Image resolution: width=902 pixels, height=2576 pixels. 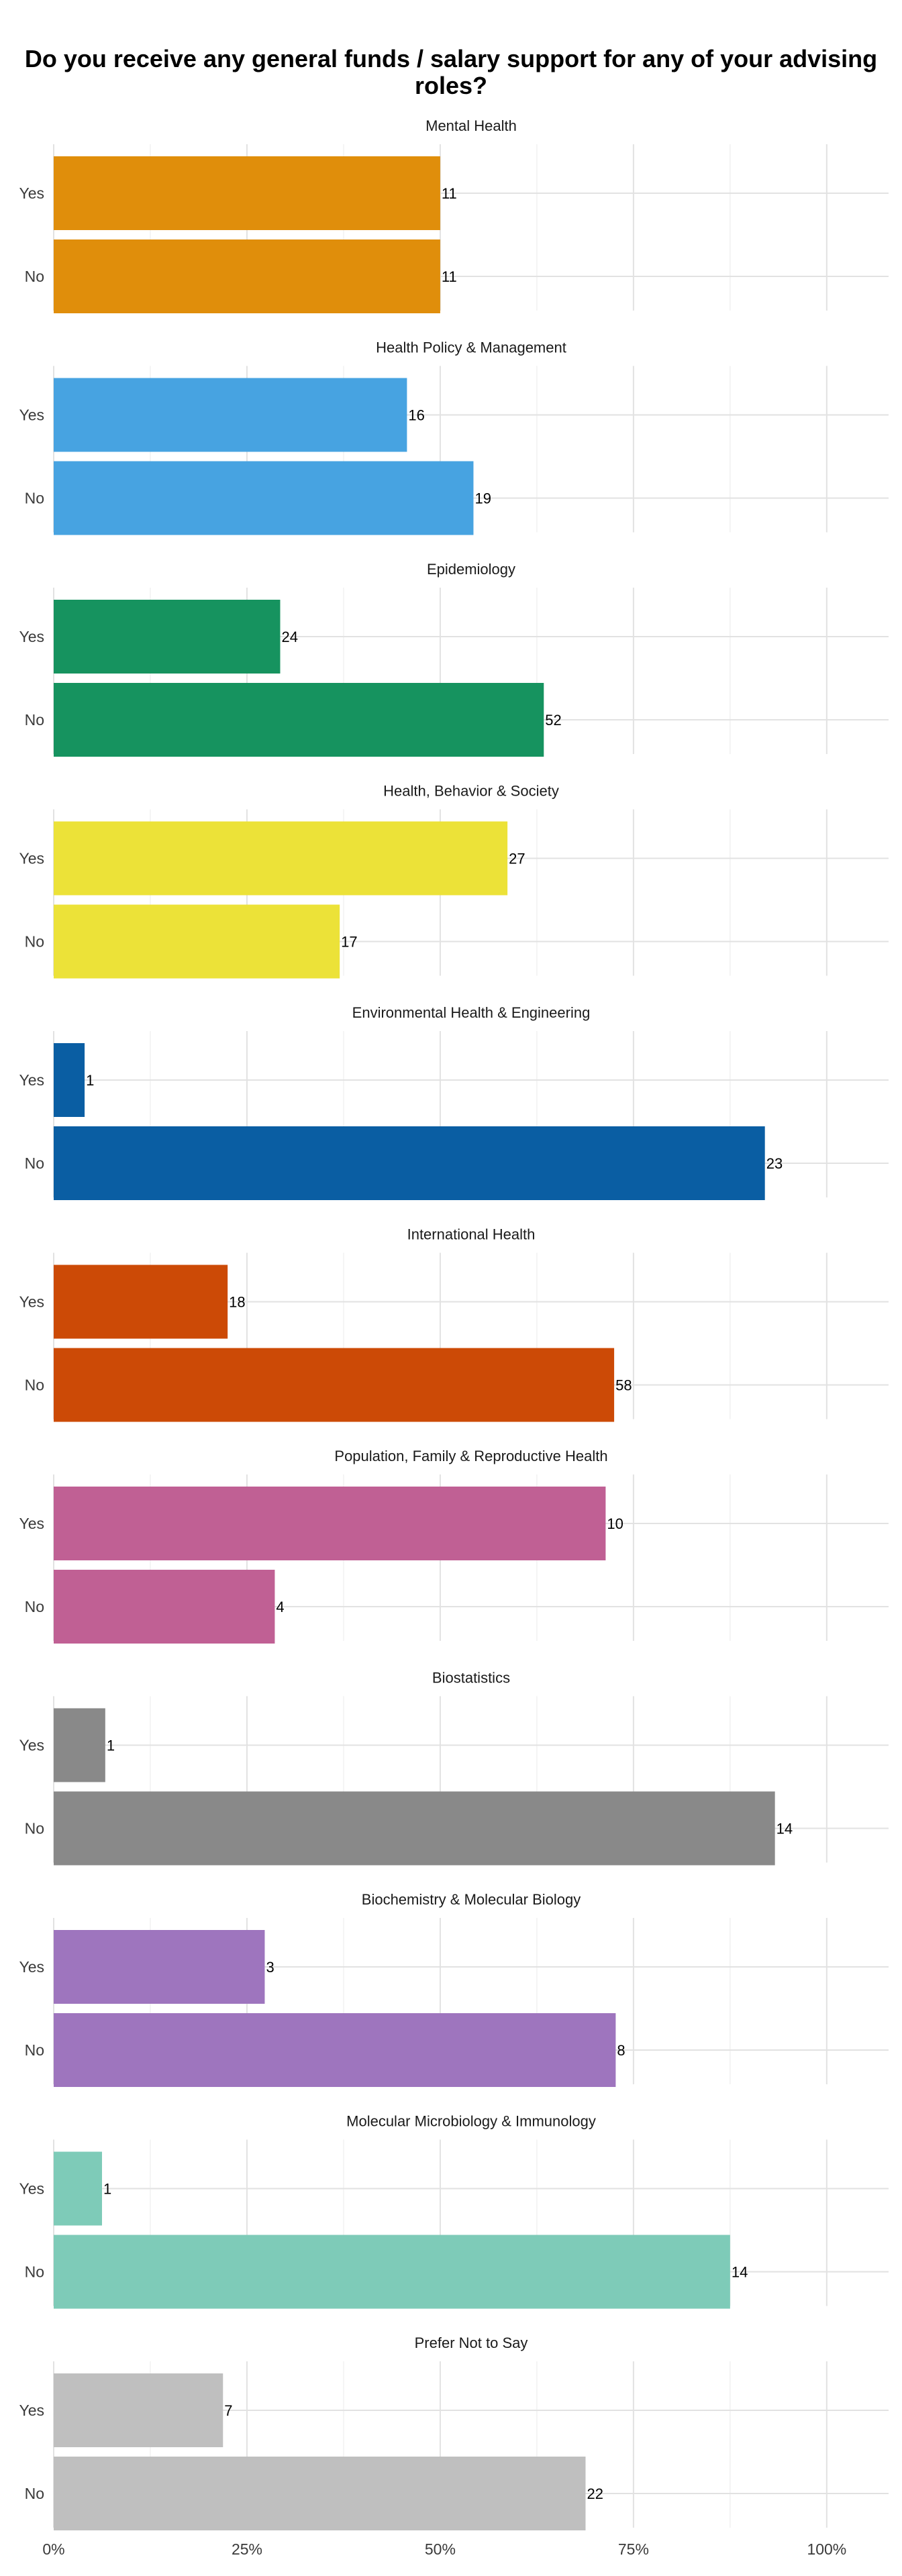 I want to click on bar-value-label: 7, so click(x=228, y=2410).